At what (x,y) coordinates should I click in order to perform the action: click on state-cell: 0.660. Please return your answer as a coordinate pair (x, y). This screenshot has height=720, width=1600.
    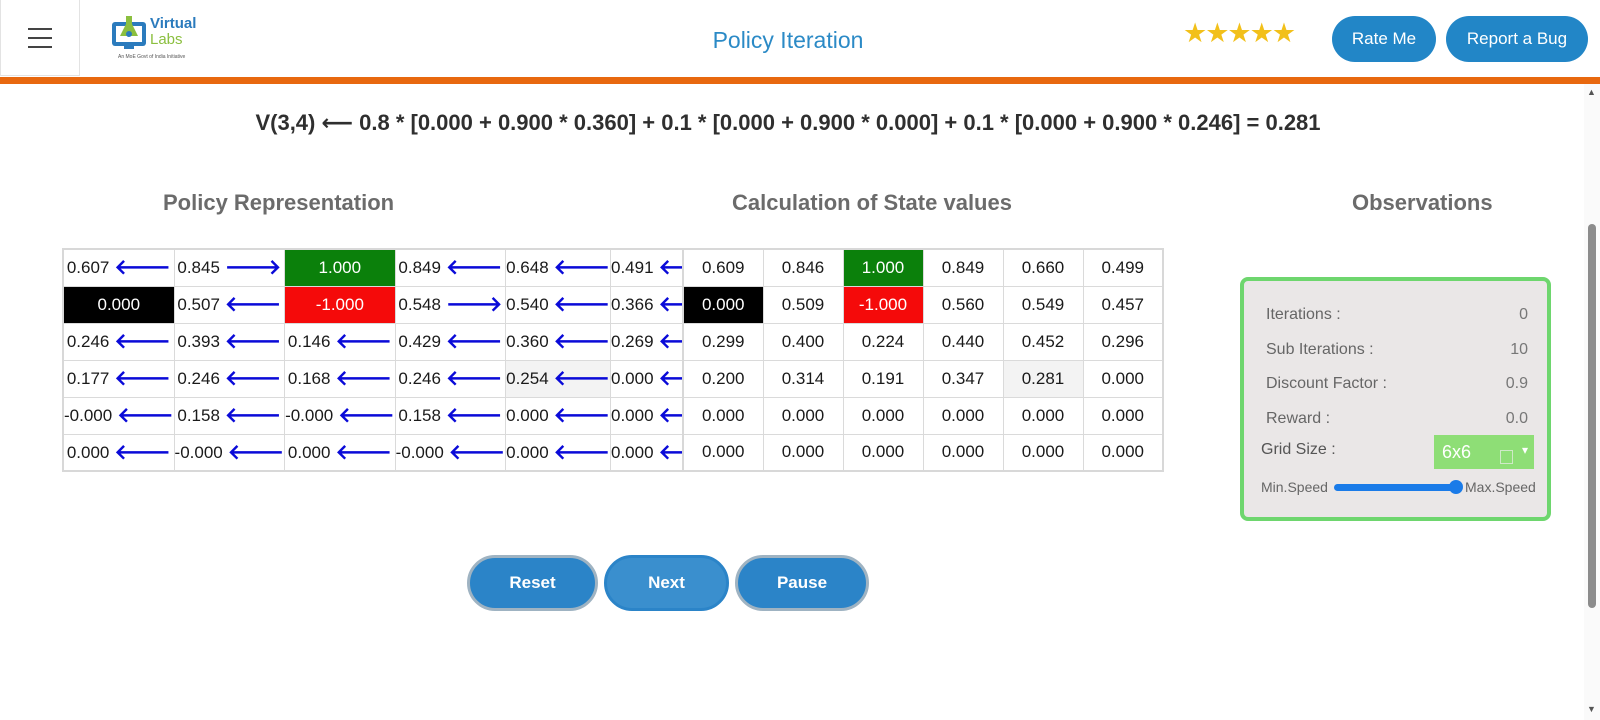
    Looking at the image, I should click on (1043, 267).